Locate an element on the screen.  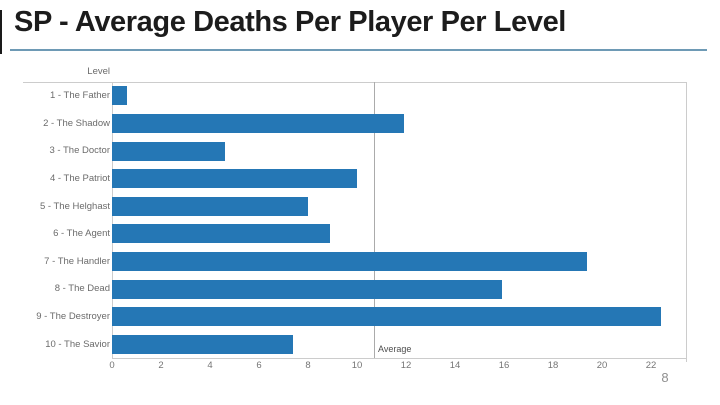
y-axis-label: 3 - The Doctor is located at coordinates (79, 151).